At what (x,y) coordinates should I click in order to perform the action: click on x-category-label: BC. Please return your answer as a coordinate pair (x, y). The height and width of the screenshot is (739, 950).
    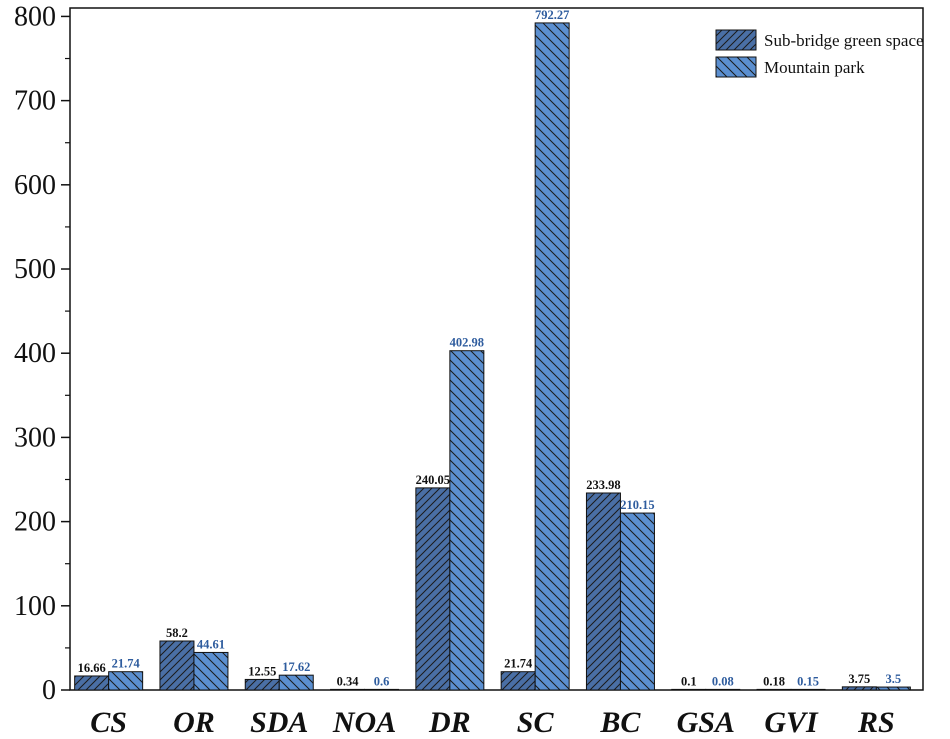
    Looking at the image, I should click on (620, 722).